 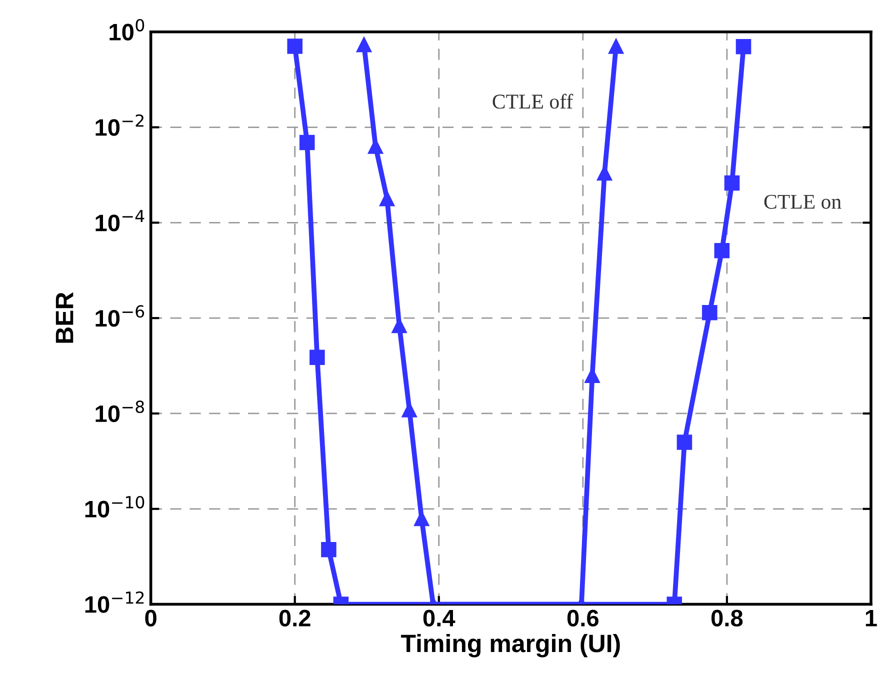 I want to click on y-tick-label: 10$^{0}$, so click(x=127, y=29).